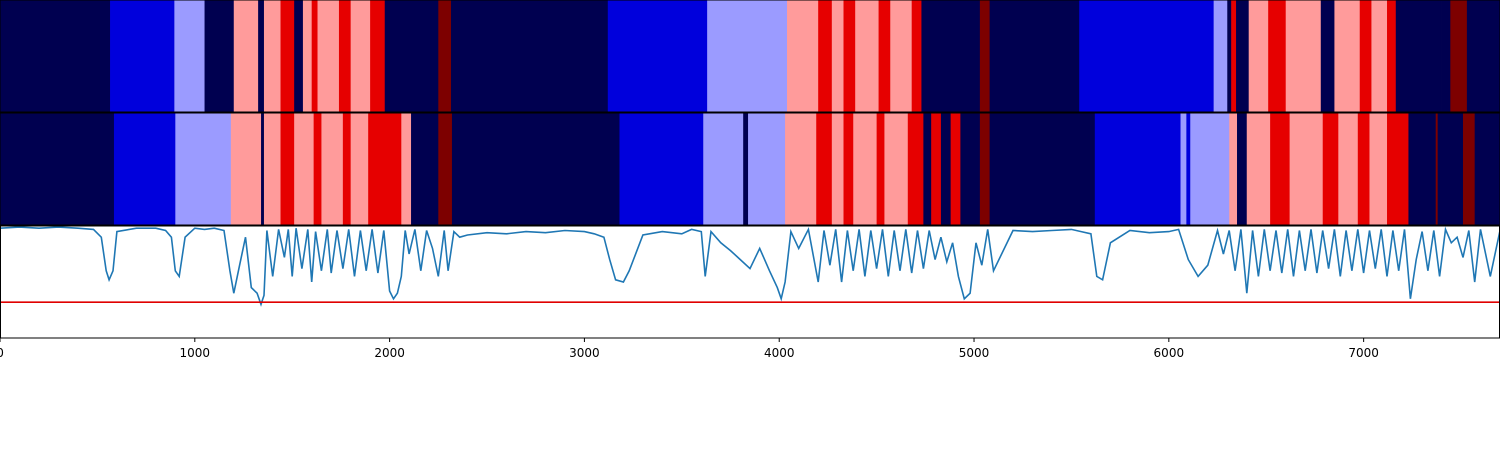 The image size is (1500, 450). What do you see at coordinates (389, 353) in the screenshot?
I see `x-tick-label-2: 2000` at bounding box center [389, 353].